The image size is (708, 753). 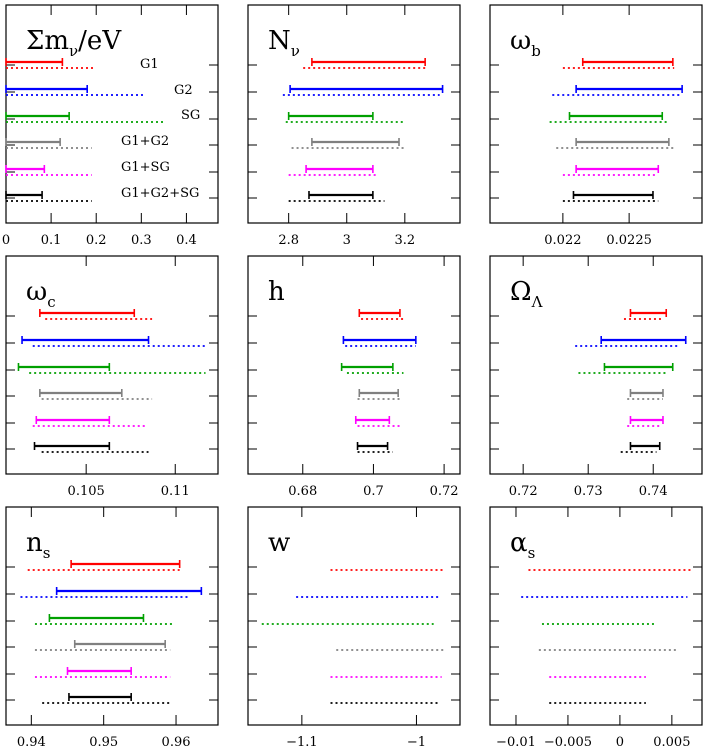 I want to click on x-tick-label: 0.7, so click(x=373, y=491).